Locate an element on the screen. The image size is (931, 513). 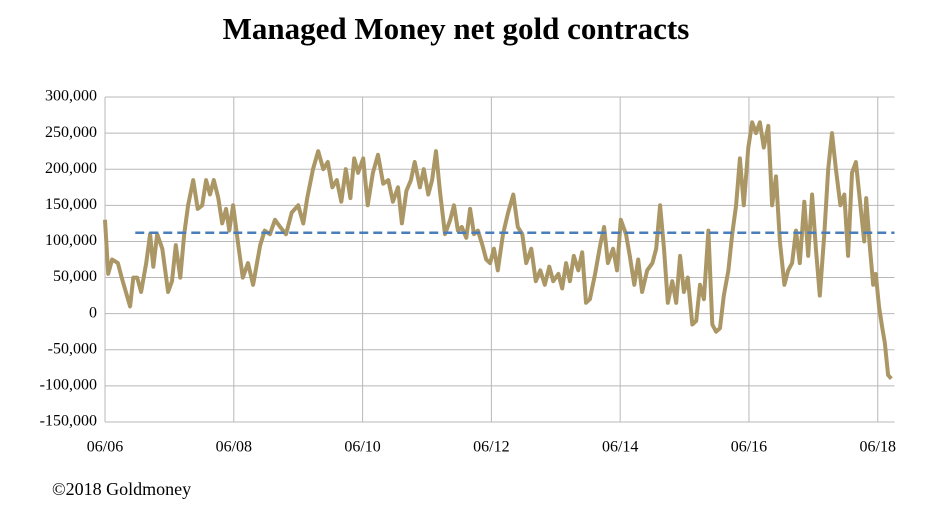
x-tick-label: 06/10 is located at coordinates (362, 447).